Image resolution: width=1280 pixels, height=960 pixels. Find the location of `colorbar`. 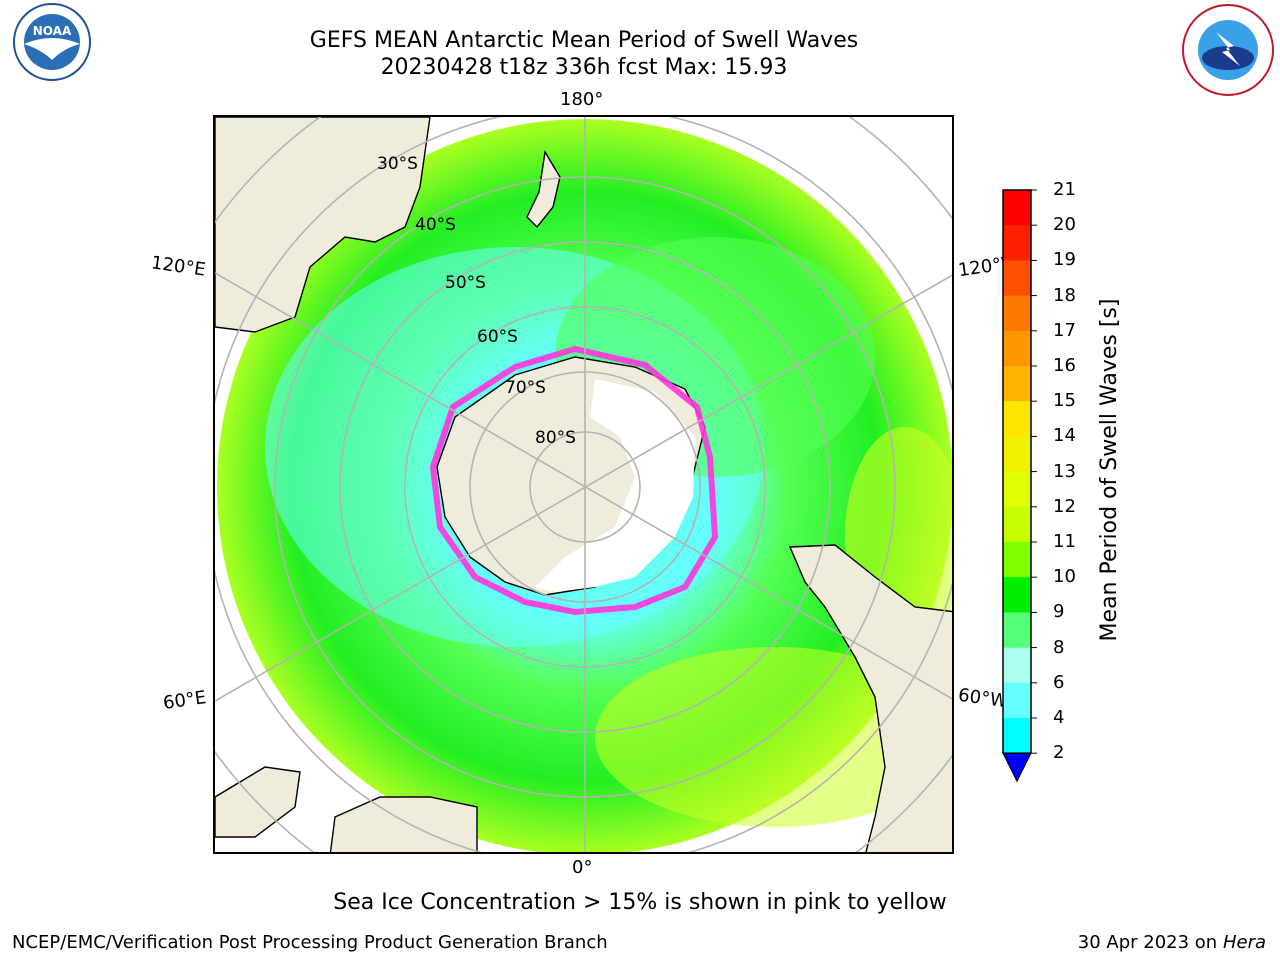

colorbar is located at coordinates (1019, 486).